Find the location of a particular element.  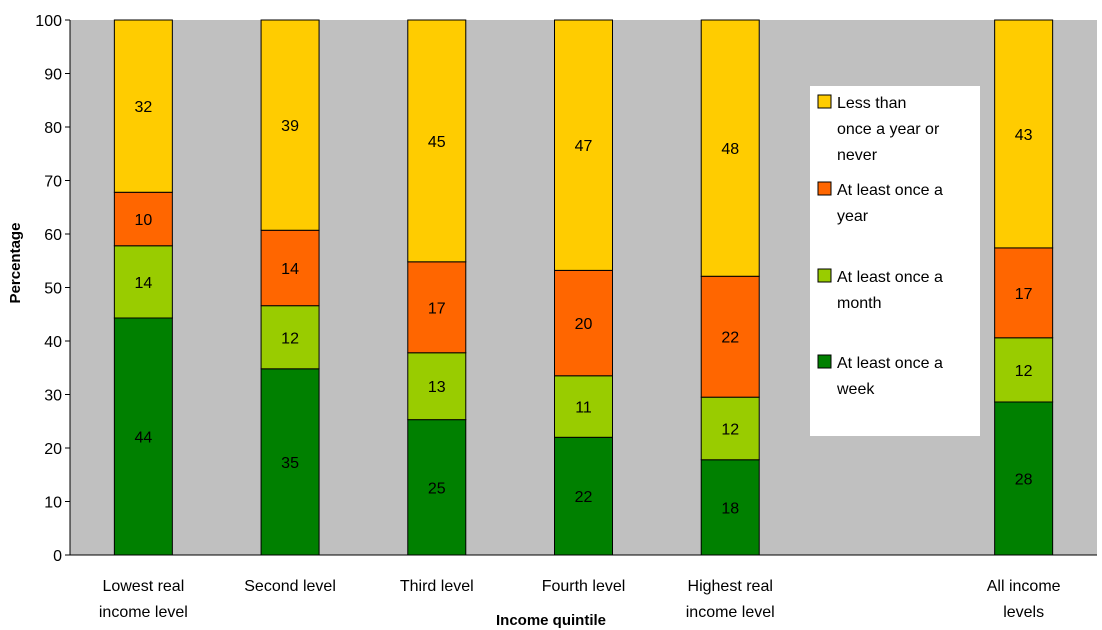

y-tick-label: 40 is located at coordinates (53, 342).